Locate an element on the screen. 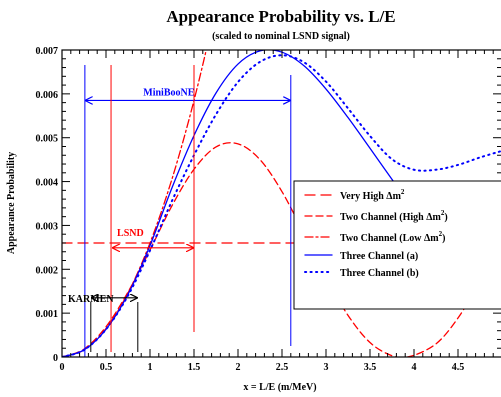 The image size is (501, 397). y-axis-label: Appearance Probability is located at coordinates (11, 203).